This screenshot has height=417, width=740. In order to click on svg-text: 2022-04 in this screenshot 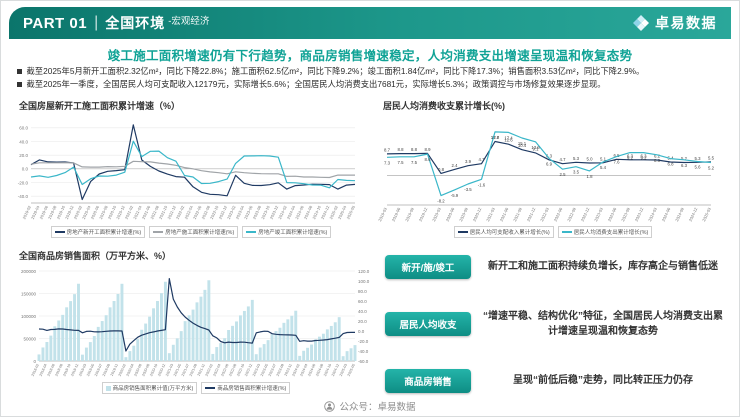, I will do `click(216, 370)`.